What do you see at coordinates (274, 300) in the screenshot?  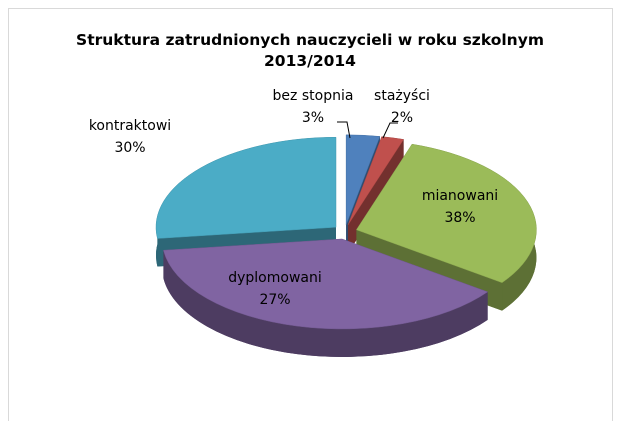 I see `data-label-value: 27%` at bounding box center [274, 300].